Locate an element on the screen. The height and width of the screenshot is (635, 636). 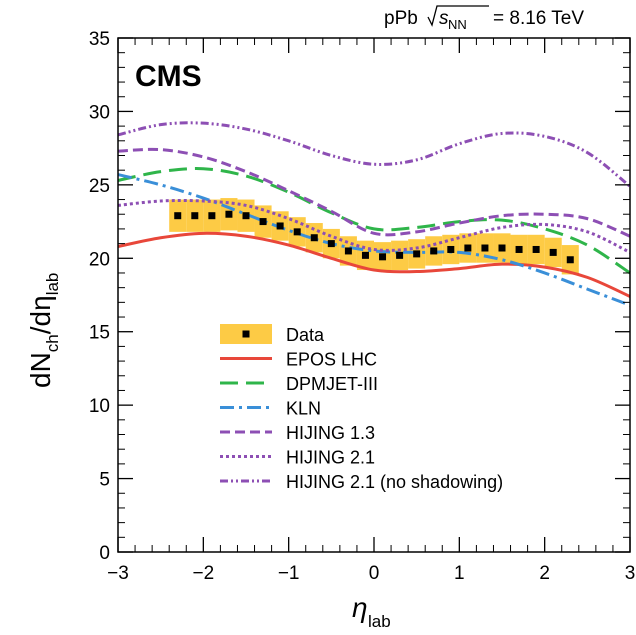
x-tick-label: −2 is located at coordinates (203, 573).